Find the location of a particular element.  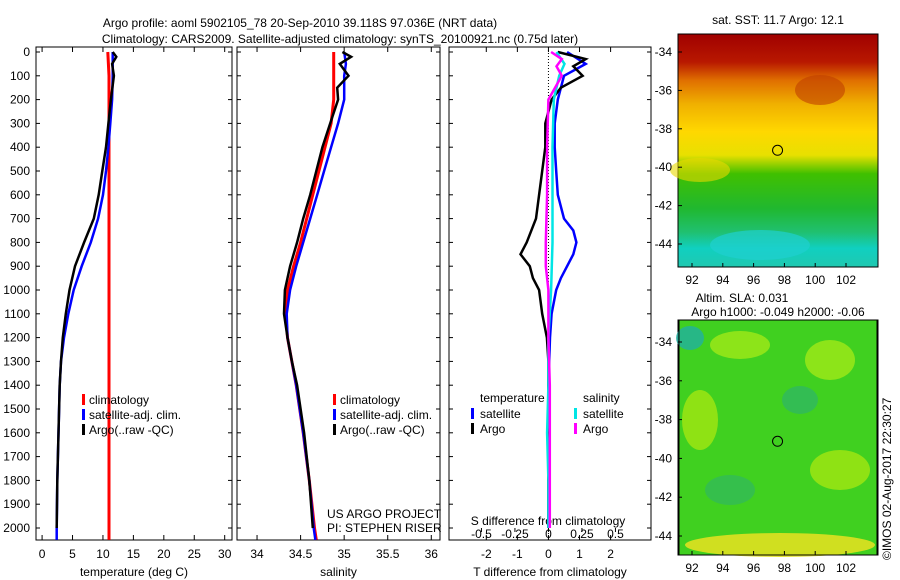

lon-tick-label: 94 is located at coordinates (723, 280).